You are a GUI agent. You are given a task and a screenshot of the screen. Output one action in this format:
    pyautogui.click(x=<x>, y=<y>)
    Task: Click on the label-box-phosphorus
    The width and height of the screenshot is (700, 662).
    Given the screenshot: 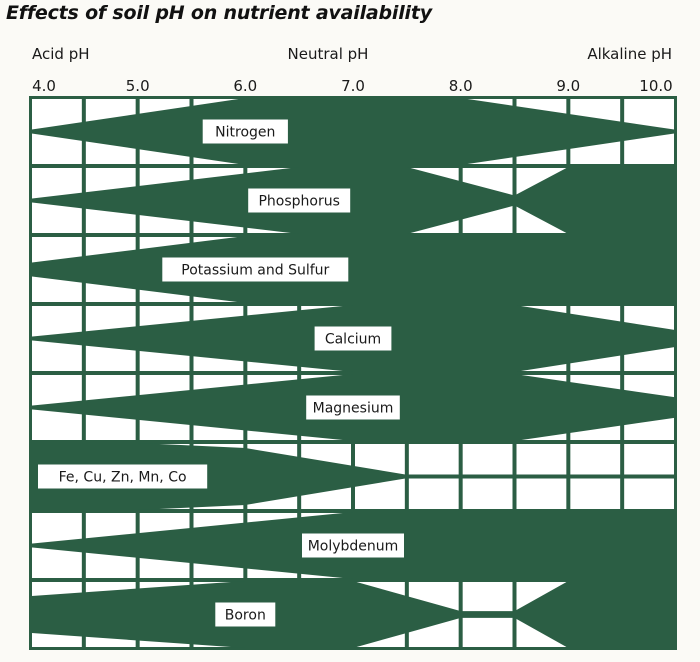 What is the action you would take?
    pyautogui.click(x=299, y=200)
    